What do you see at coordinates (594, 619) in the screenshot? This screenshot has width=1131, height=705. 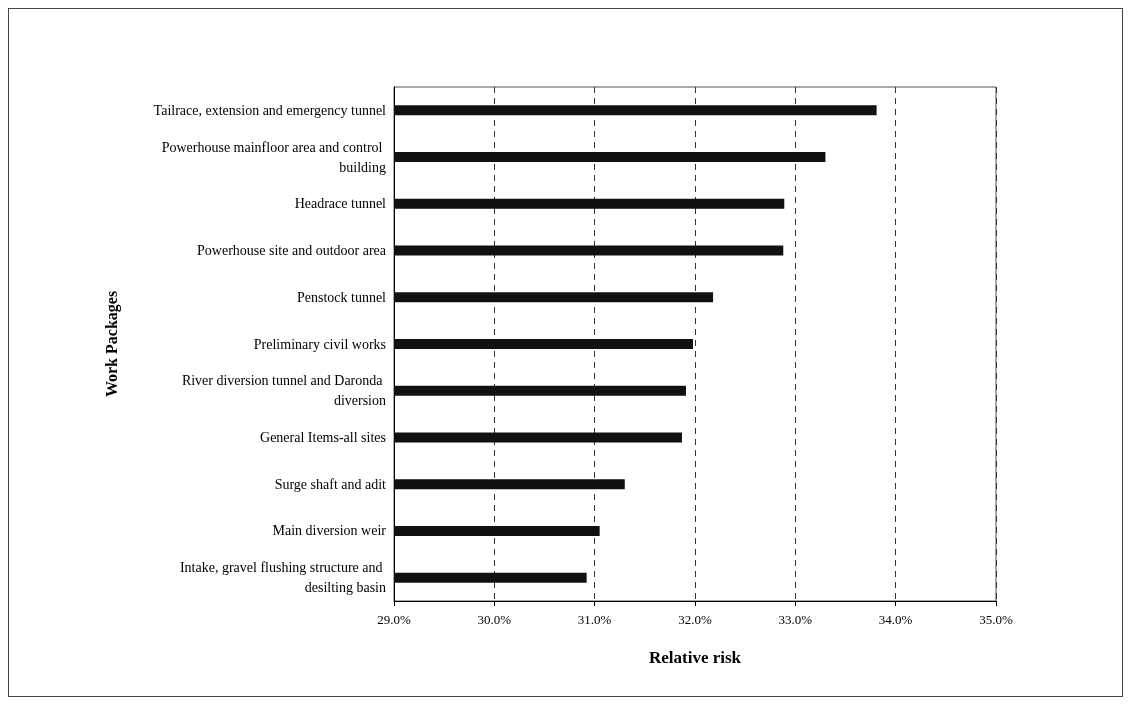 I see `x-tick-label: 31.0%` at bounding box center [594, 619].